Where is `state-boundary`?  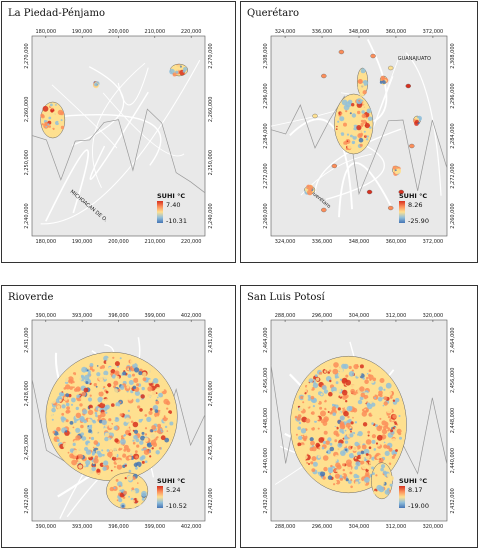 state-boundary is located at coordinates (118, 151).